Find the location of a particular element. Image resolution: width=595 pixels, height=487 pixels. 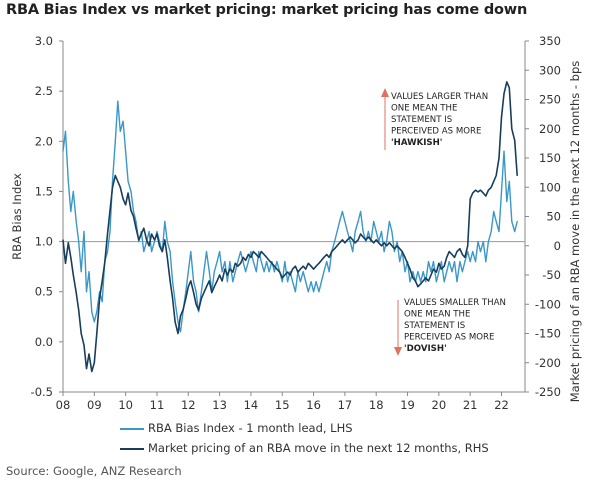

right-tick-label: -250 is located at coordinates (548, 392).